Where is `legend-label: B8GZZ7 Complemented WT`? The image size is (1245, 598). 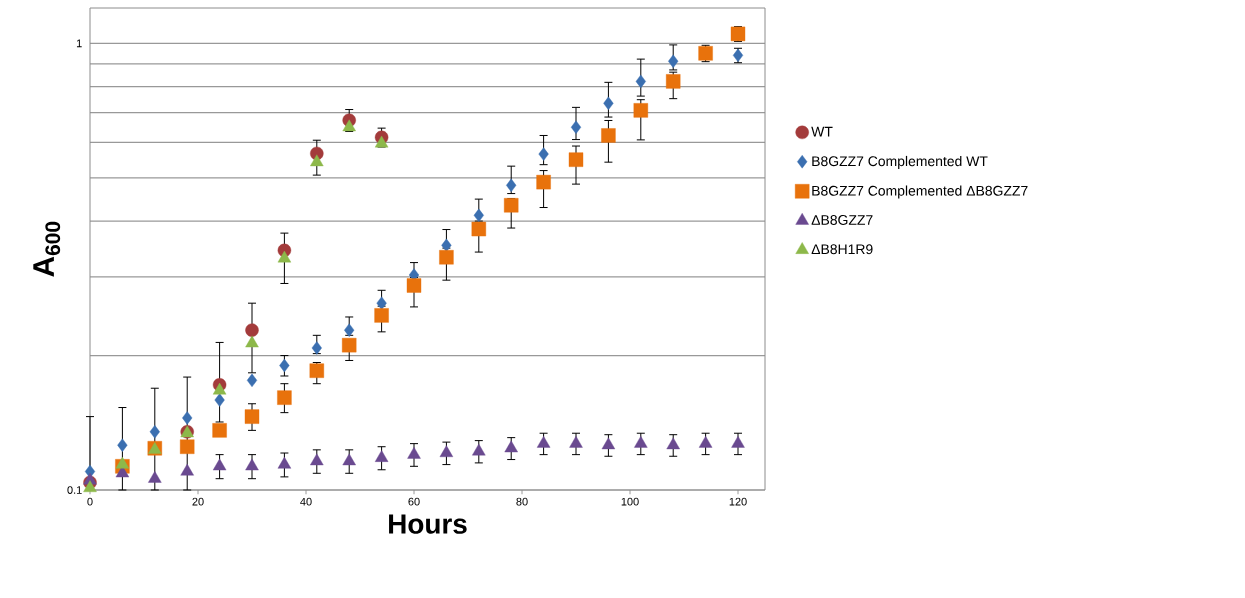 legend-label: B8GZZ7 Complemented WT is located at coordinates (900, 162).